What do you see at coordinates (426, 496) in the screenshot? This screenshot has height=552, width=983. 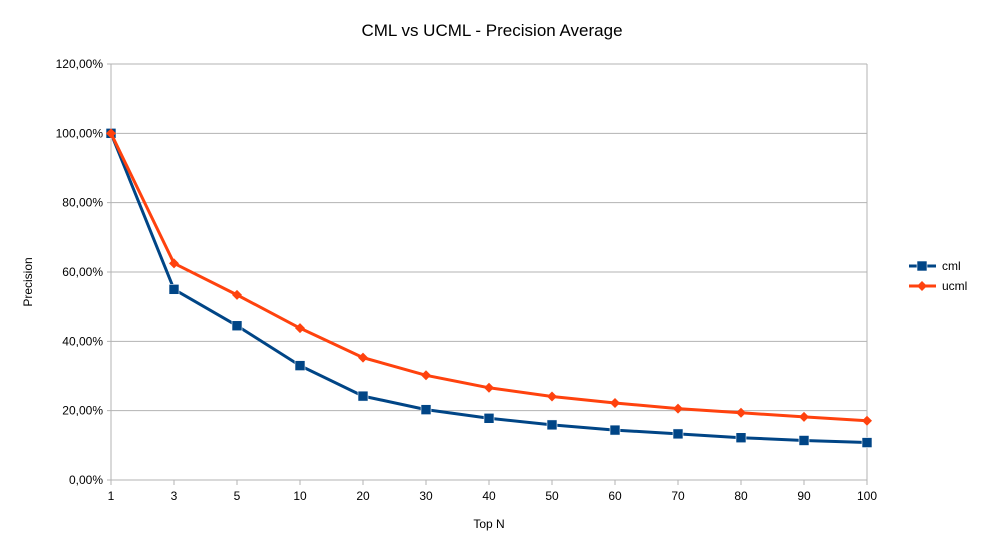 I see `x-tick-label: 30` at bounding box center [426, 496].